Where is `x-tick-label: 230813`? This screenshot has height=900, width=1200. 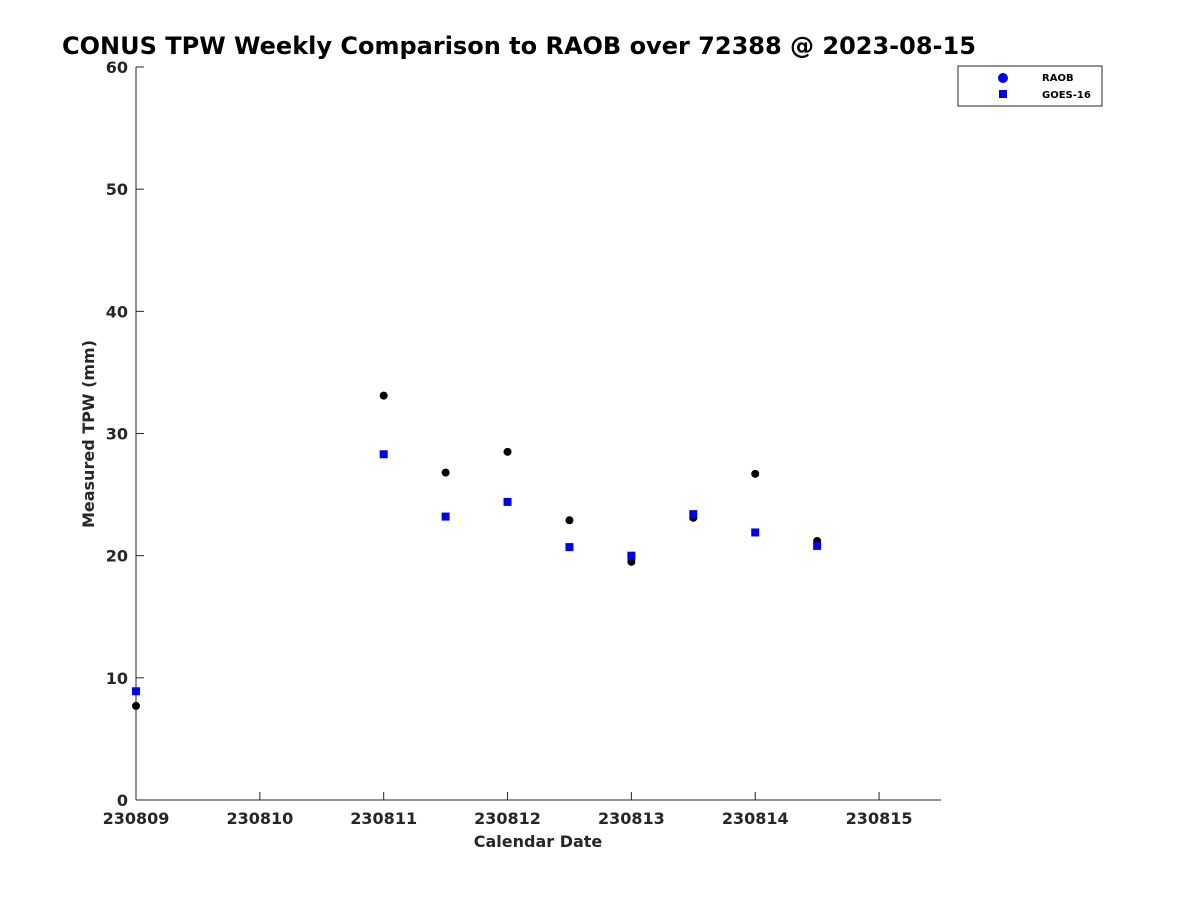
x-tick-label: 230813 is located at coordinates (631, 818).